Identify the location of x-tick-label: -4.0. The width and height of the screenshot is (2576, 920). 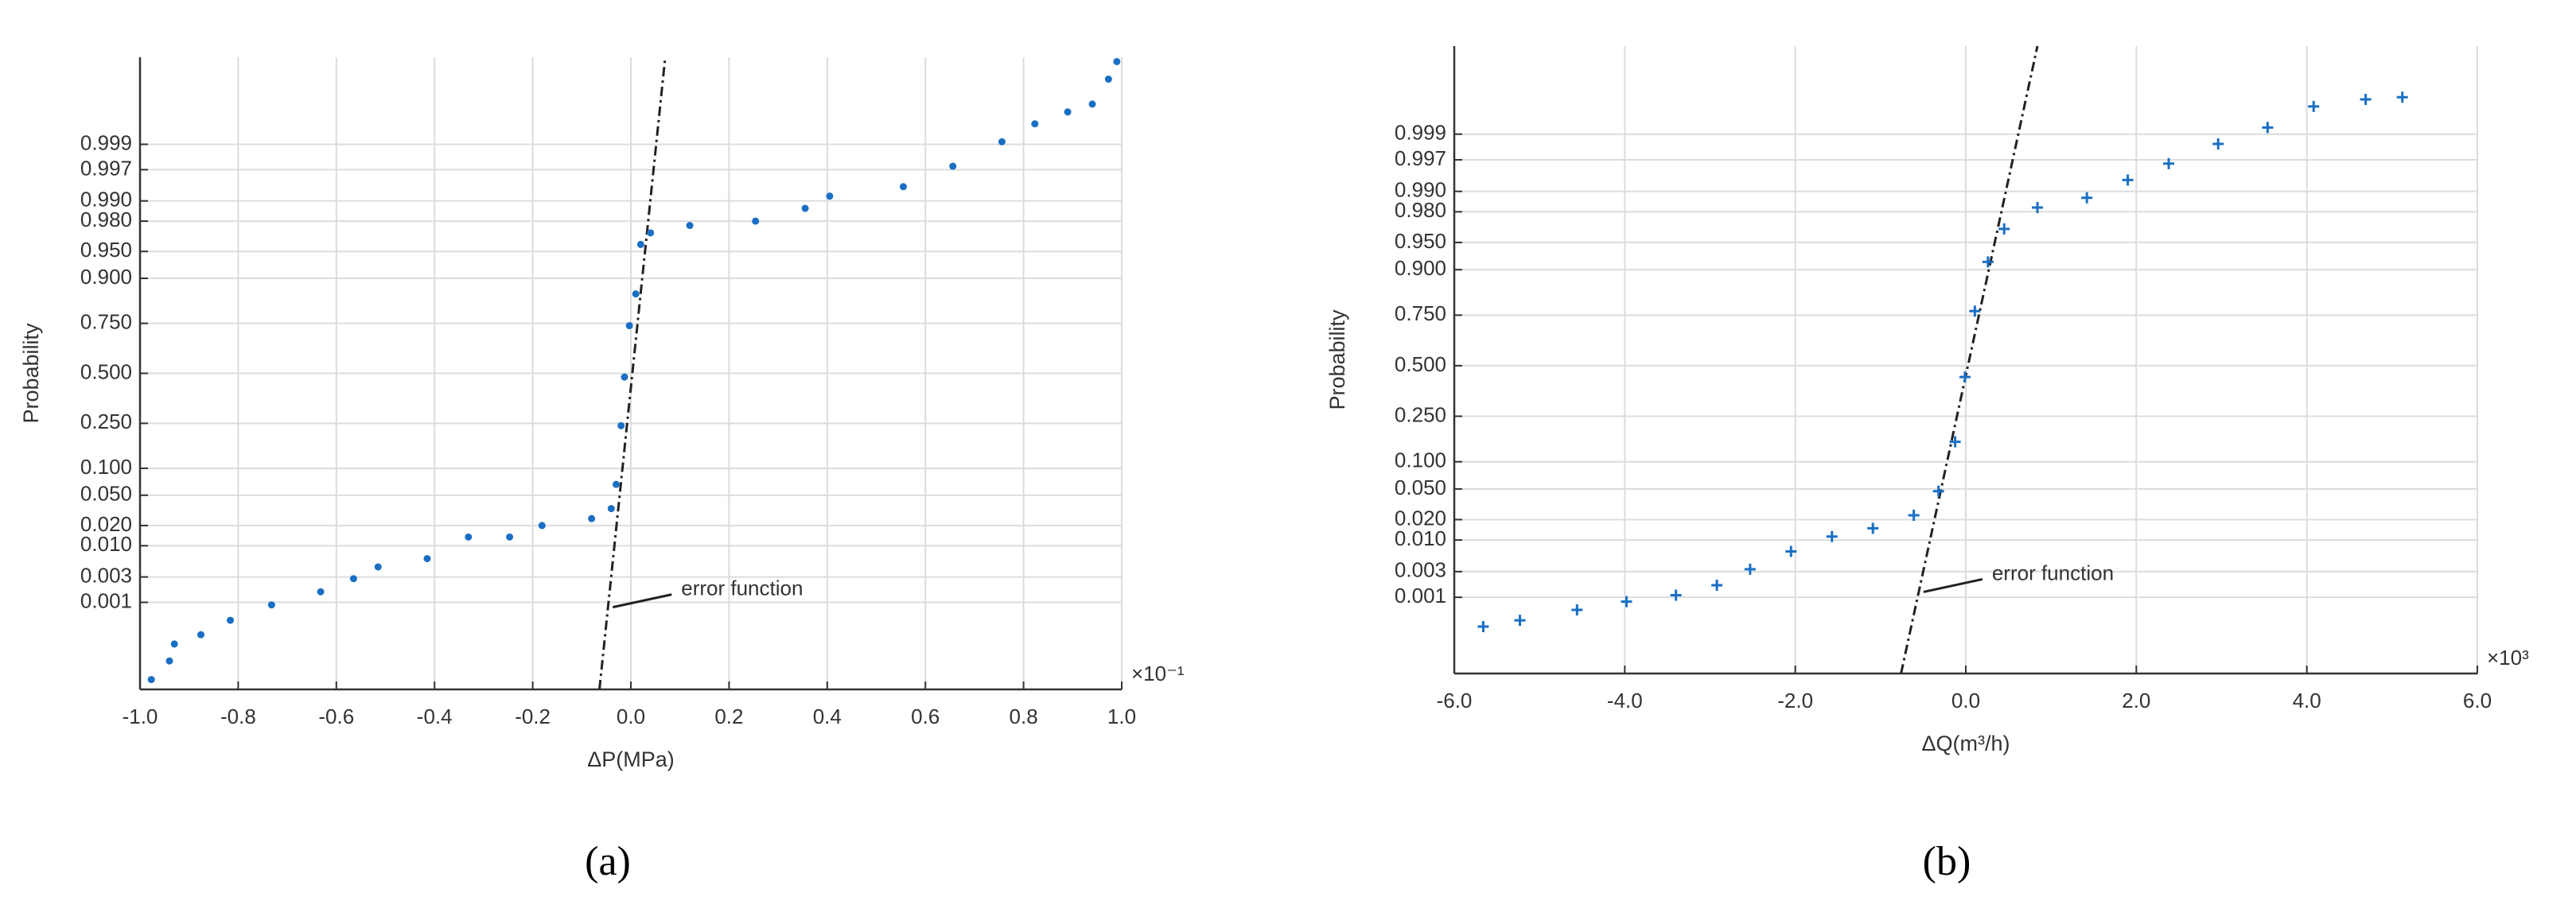
(1625, 700).